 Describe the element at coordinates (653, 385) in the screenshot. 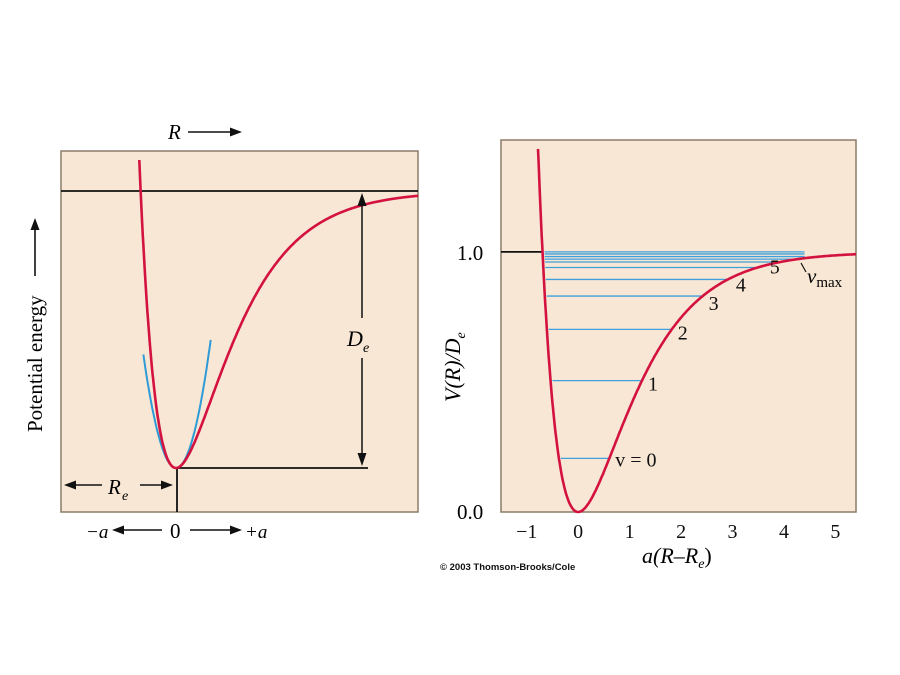

I see `level-label-1: 1` at that location.